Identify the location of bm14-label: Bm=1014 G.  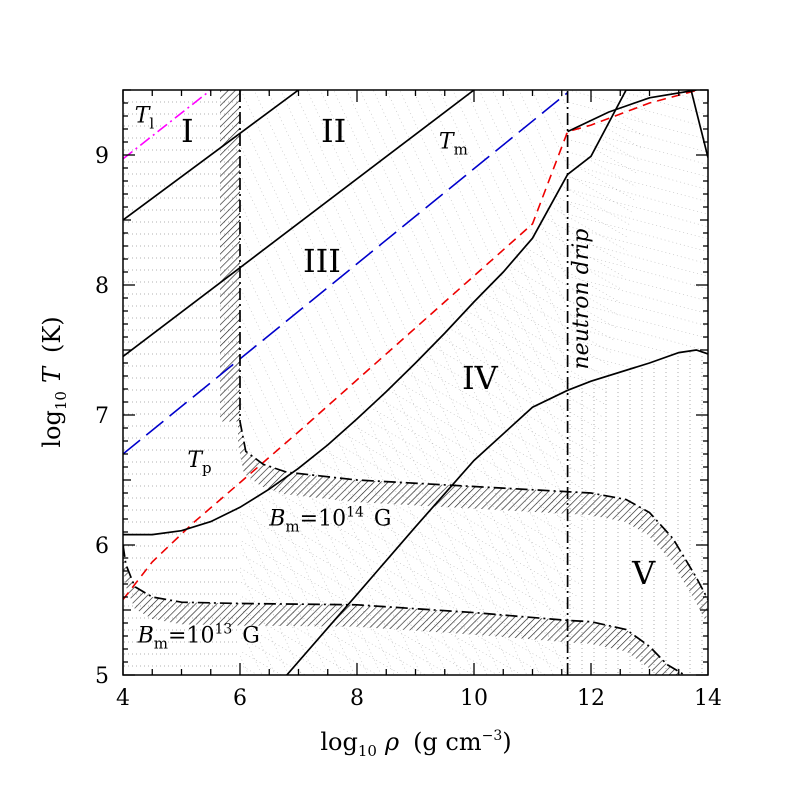
(329, 520).